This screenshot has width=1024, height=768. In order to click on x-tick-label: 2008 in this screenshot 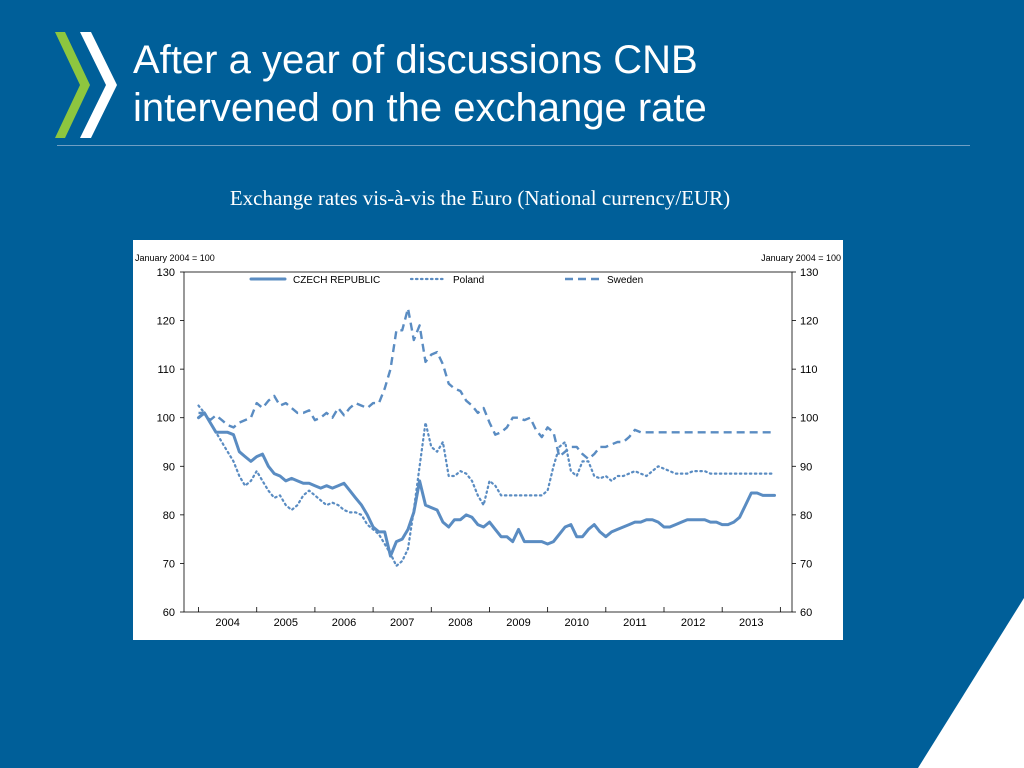, I will do `click(460, 623)`.